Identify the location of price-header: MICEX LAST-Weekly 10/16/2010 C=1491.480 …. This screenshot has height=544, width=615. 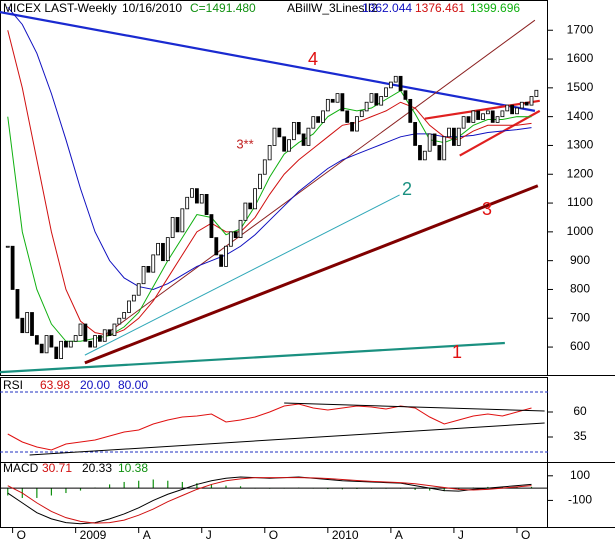
(261, 8).